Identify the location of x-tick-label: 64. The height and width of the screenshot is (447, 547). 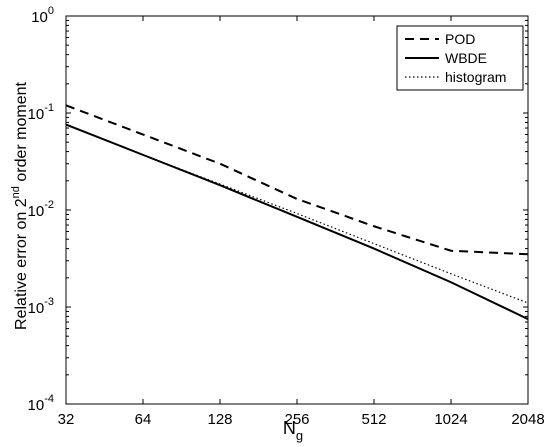
(143, 419).